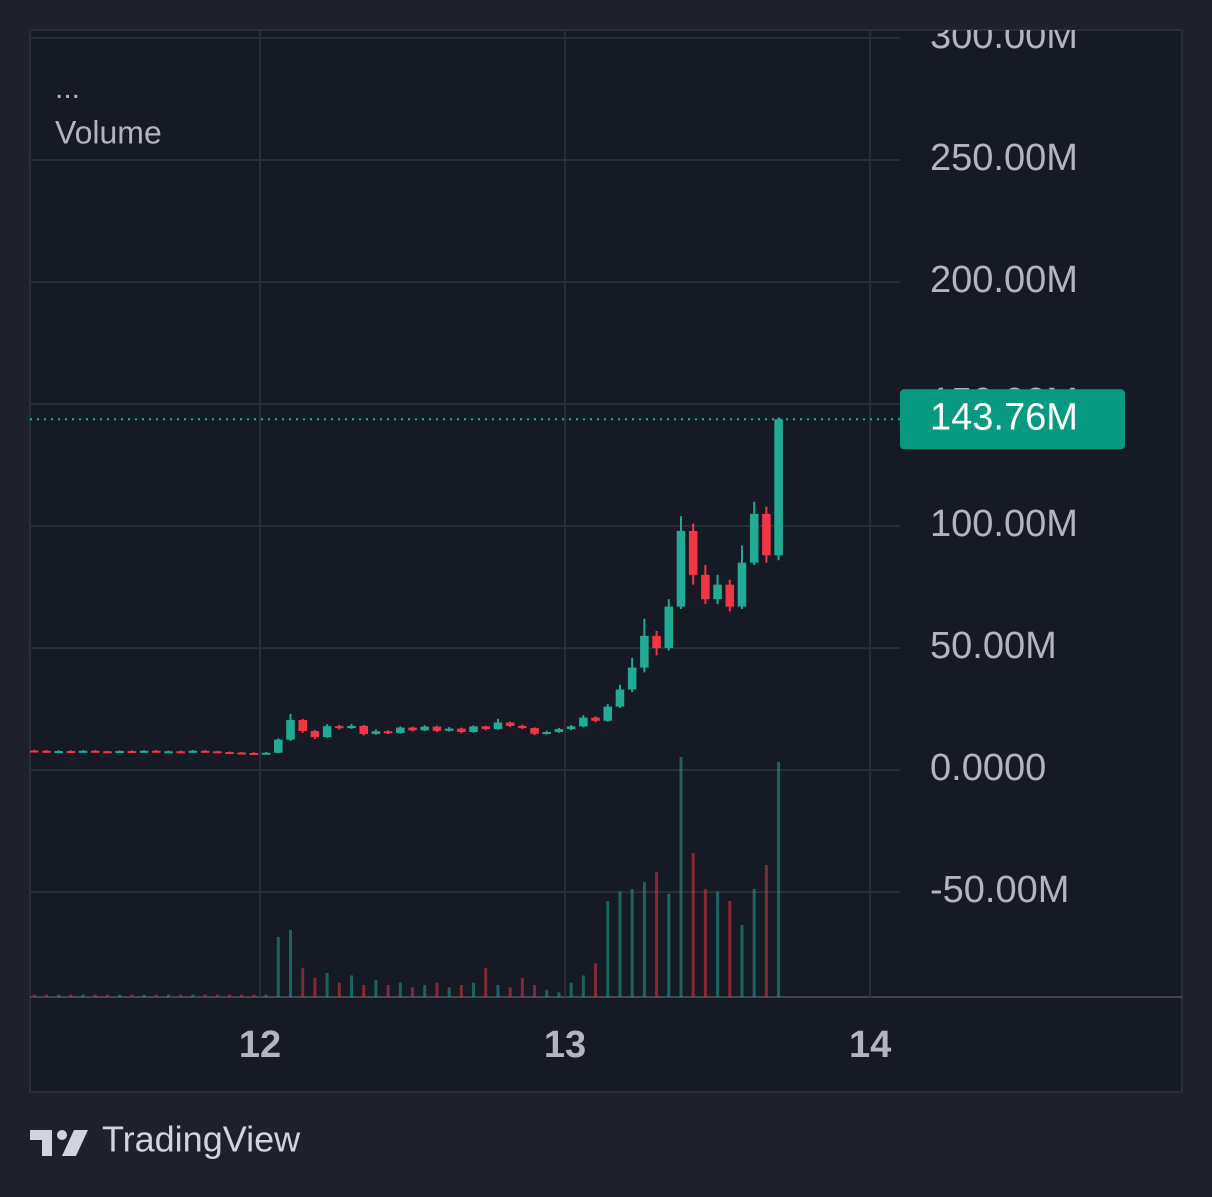 Image resolution: width=1212 pixels, height=1197 pixels. What do you see at coordinates (1012, 419) in the screenshot?
I see `last-price-box` at bounding box center [1012, 419].